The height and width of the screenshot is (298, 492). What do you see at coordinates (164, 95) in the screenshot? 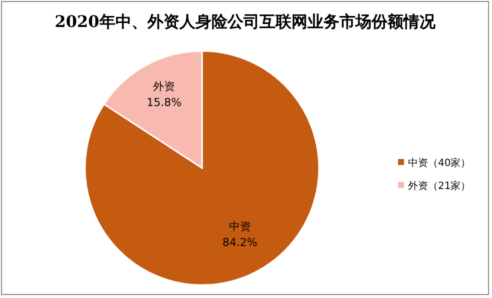
I see `data-label: 外资 15.8%` at bounding box center [164, 95].